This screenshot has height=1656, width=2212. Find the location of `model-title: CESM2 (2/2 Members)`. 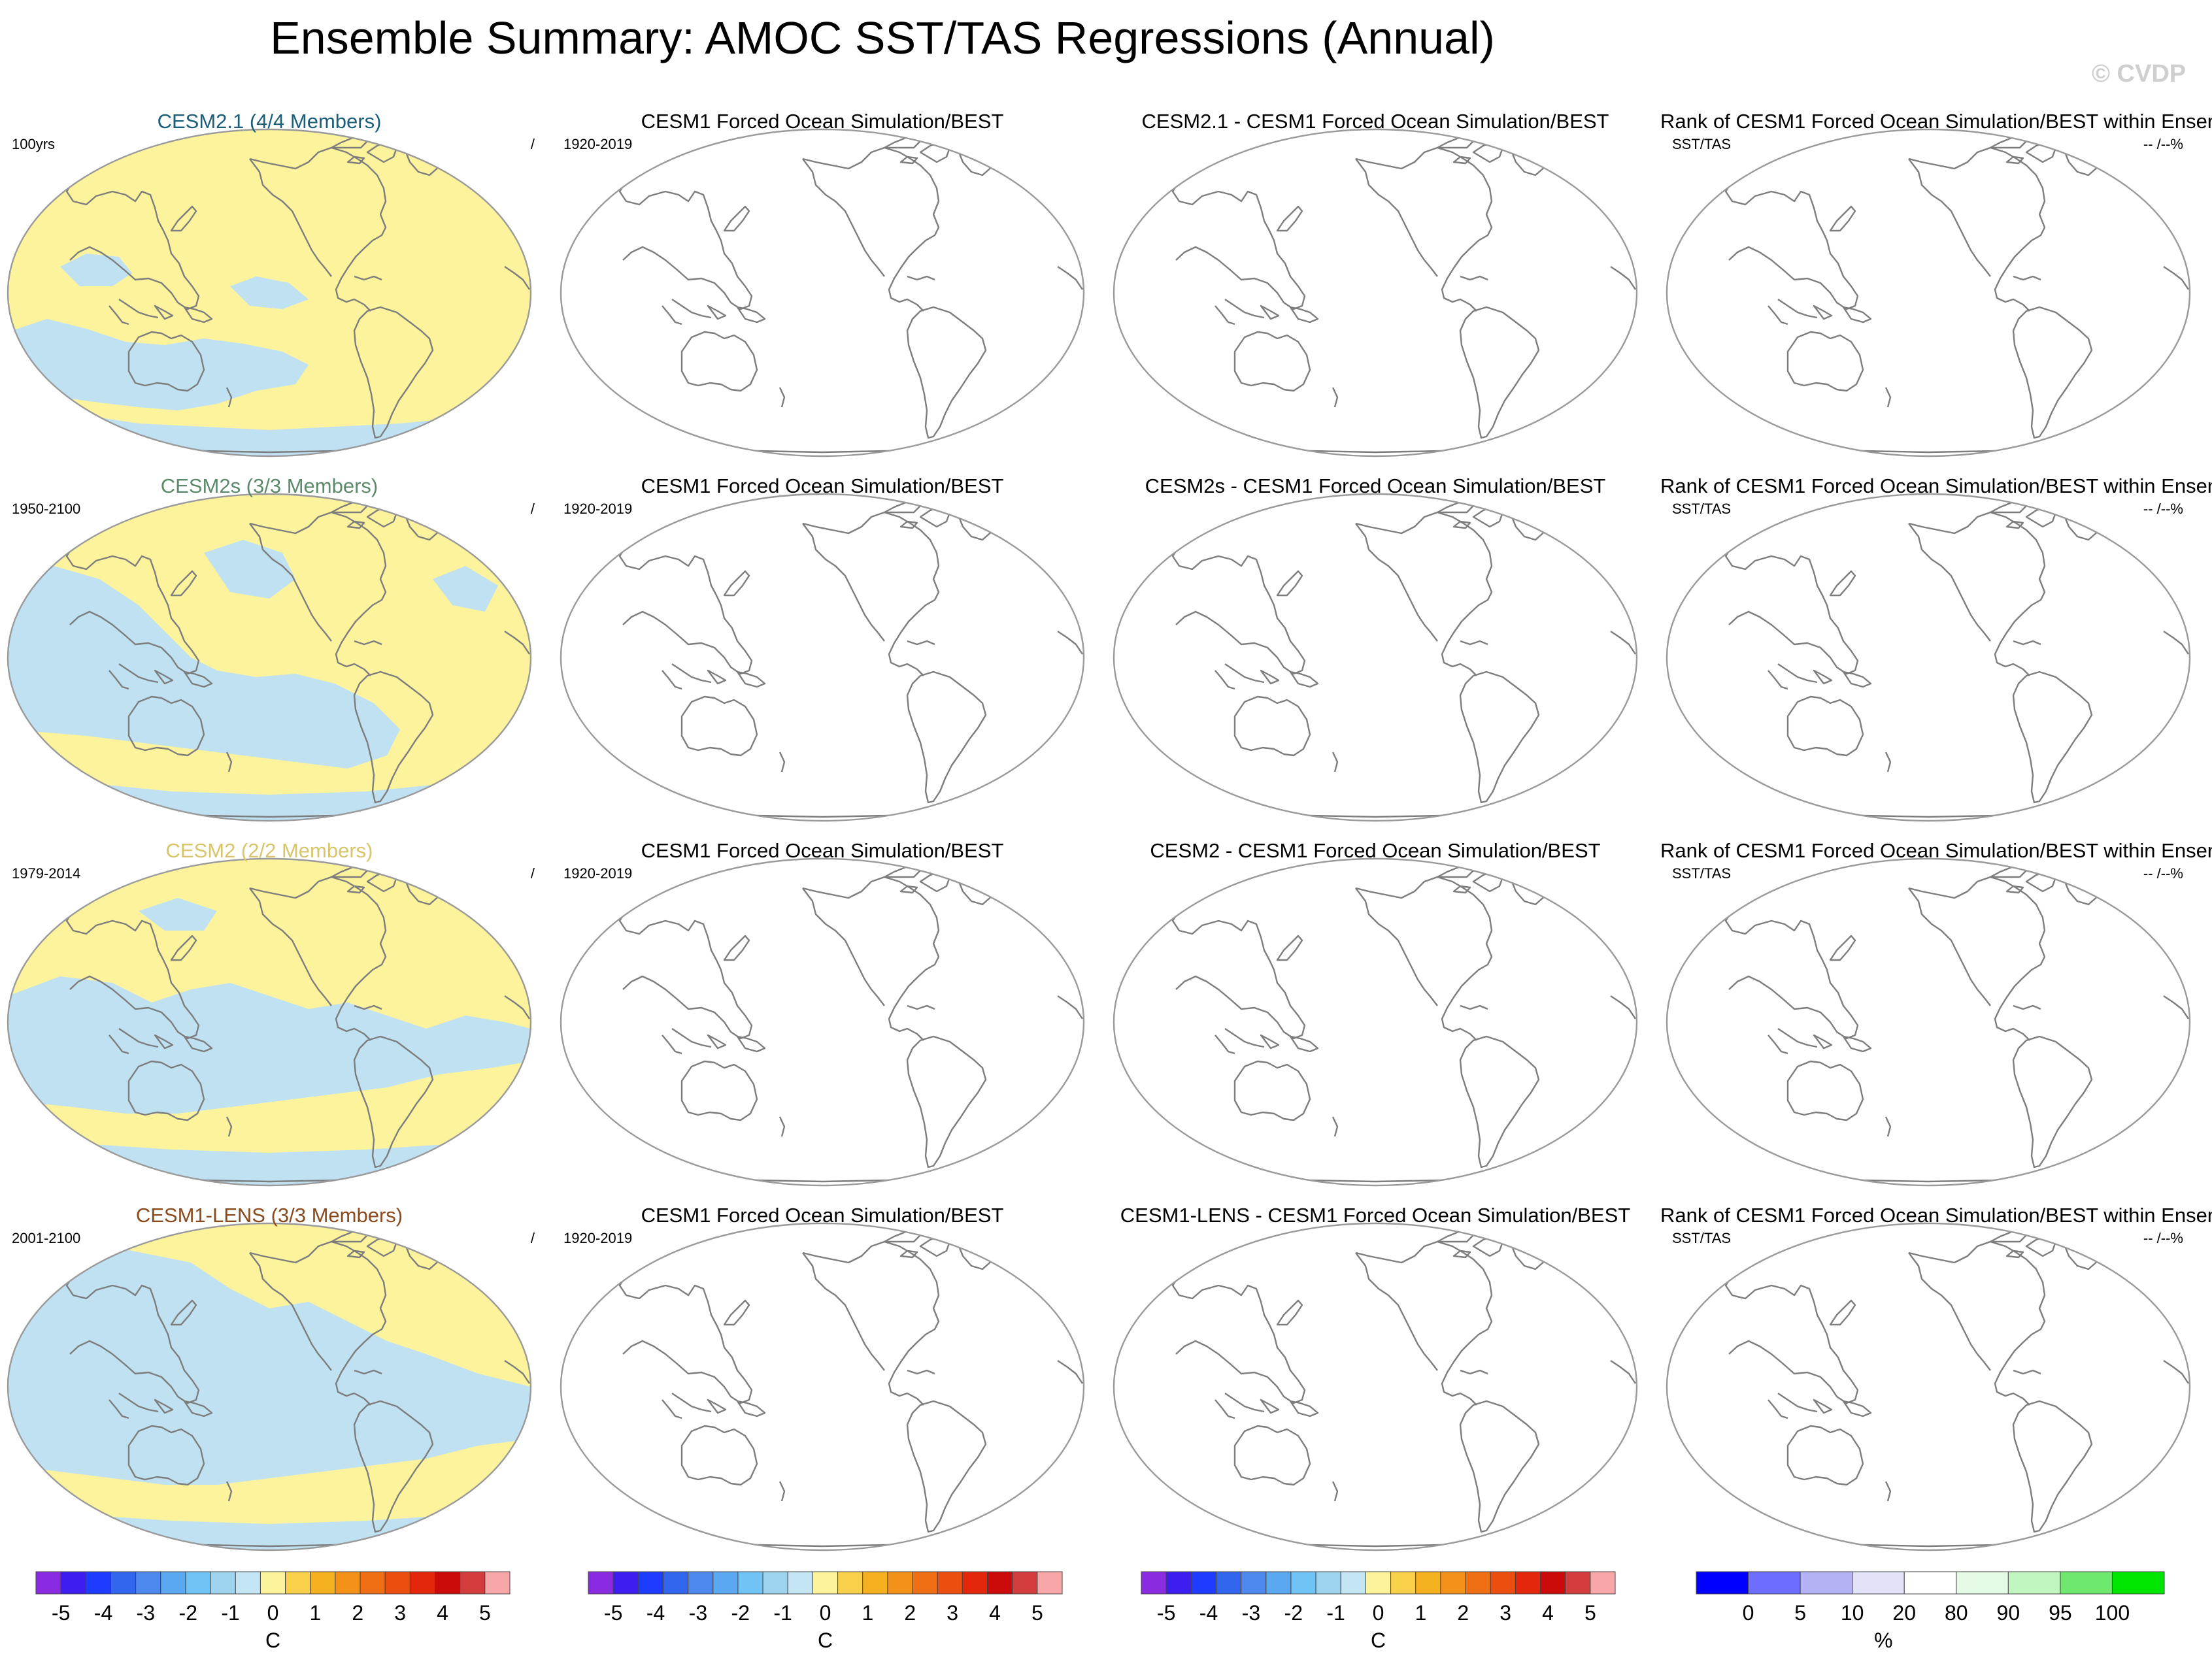

model-title: CESM2 (2/2 Members) is located at coordinates (269, 850).